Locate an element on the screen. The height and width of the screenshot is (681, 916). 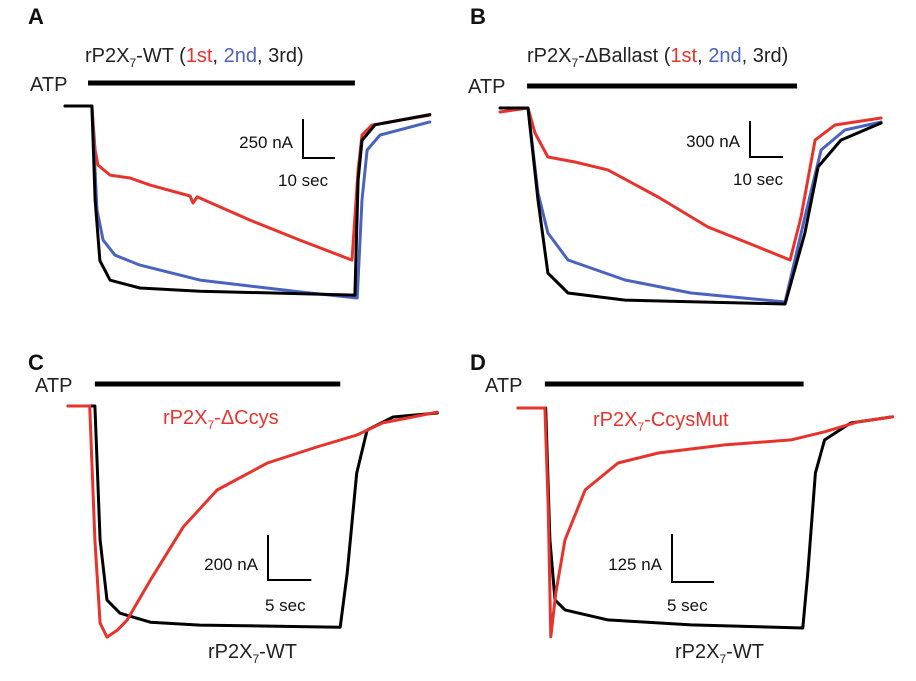
panel-a-trace-third is located at coordinates (247, 200).